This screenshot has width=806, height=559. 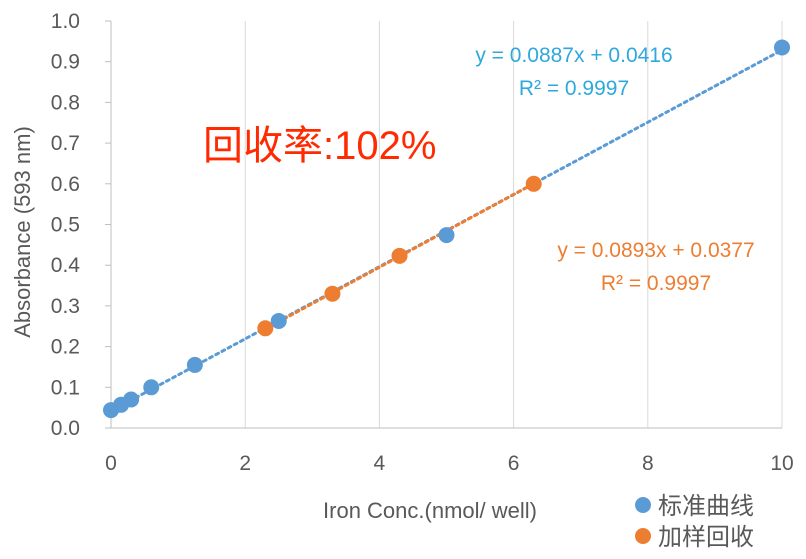 I want to click on legend-marker-standard, so click(x=643, y=505).